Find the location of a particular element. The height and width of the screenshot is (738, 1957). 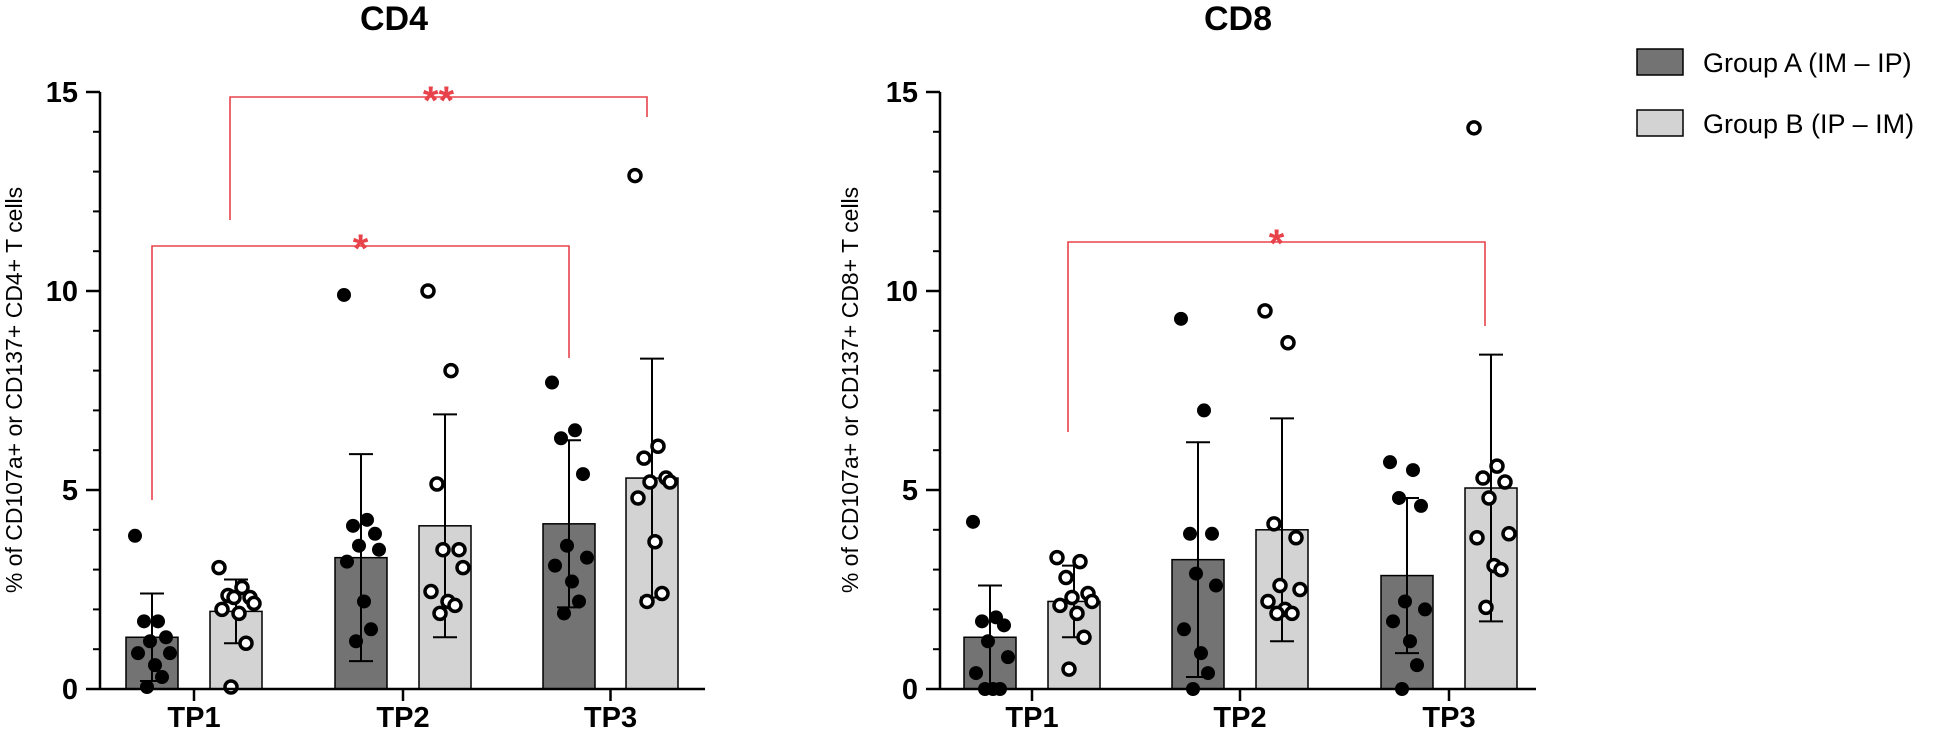

cd4-y-axis-label: % of CD107a+ or CD137+ CD4+ T cells is located at coordinates (14, 390).